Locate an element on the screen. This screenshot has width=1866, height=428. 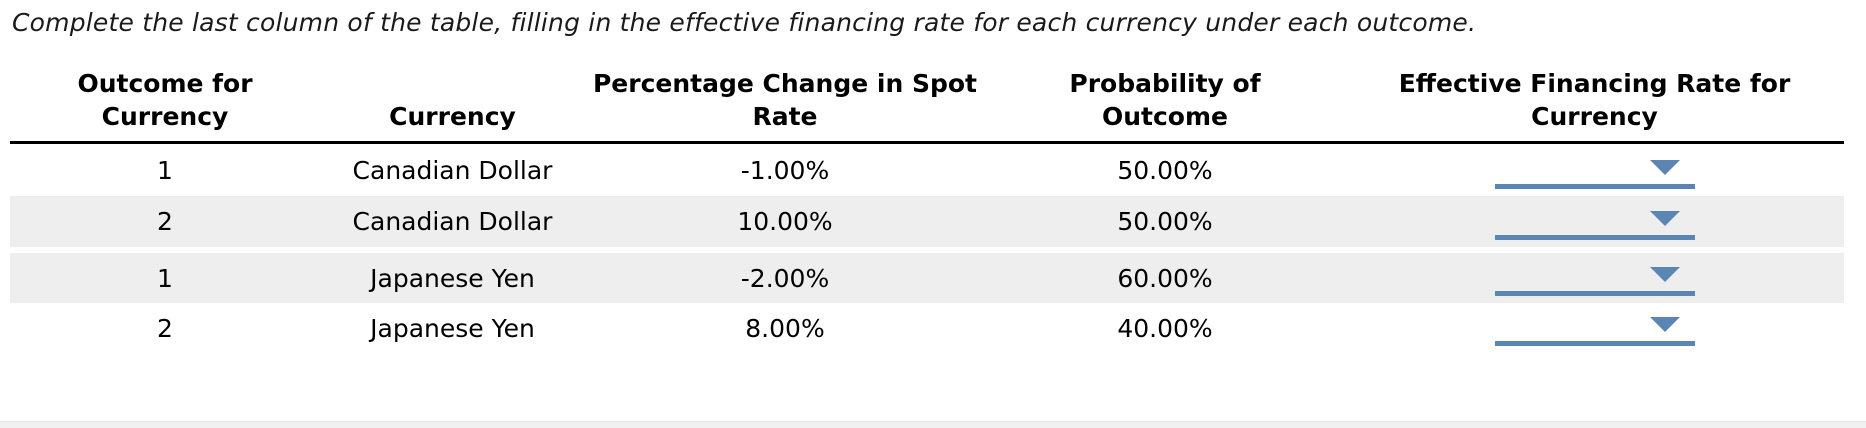
header-line: Probability of is located at coordinates (1165, 83).